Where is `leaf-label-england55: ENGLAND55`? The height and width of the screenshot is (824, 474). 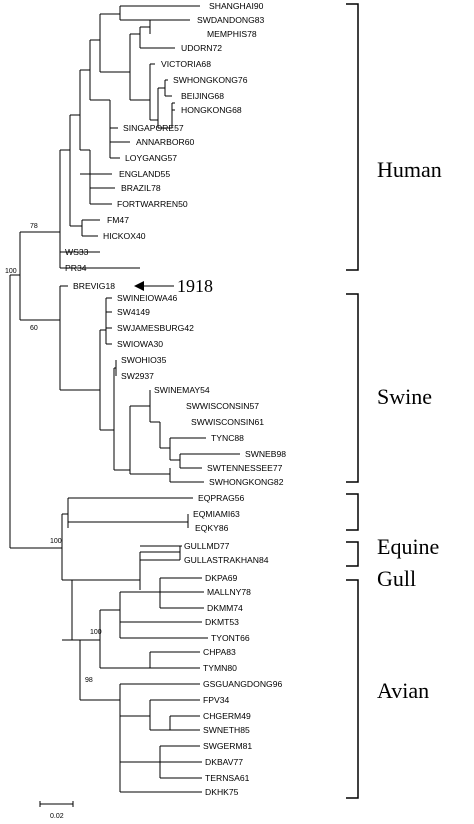
leaf-label-england55: ENGLAND55 is located at coordinates (144, 174).